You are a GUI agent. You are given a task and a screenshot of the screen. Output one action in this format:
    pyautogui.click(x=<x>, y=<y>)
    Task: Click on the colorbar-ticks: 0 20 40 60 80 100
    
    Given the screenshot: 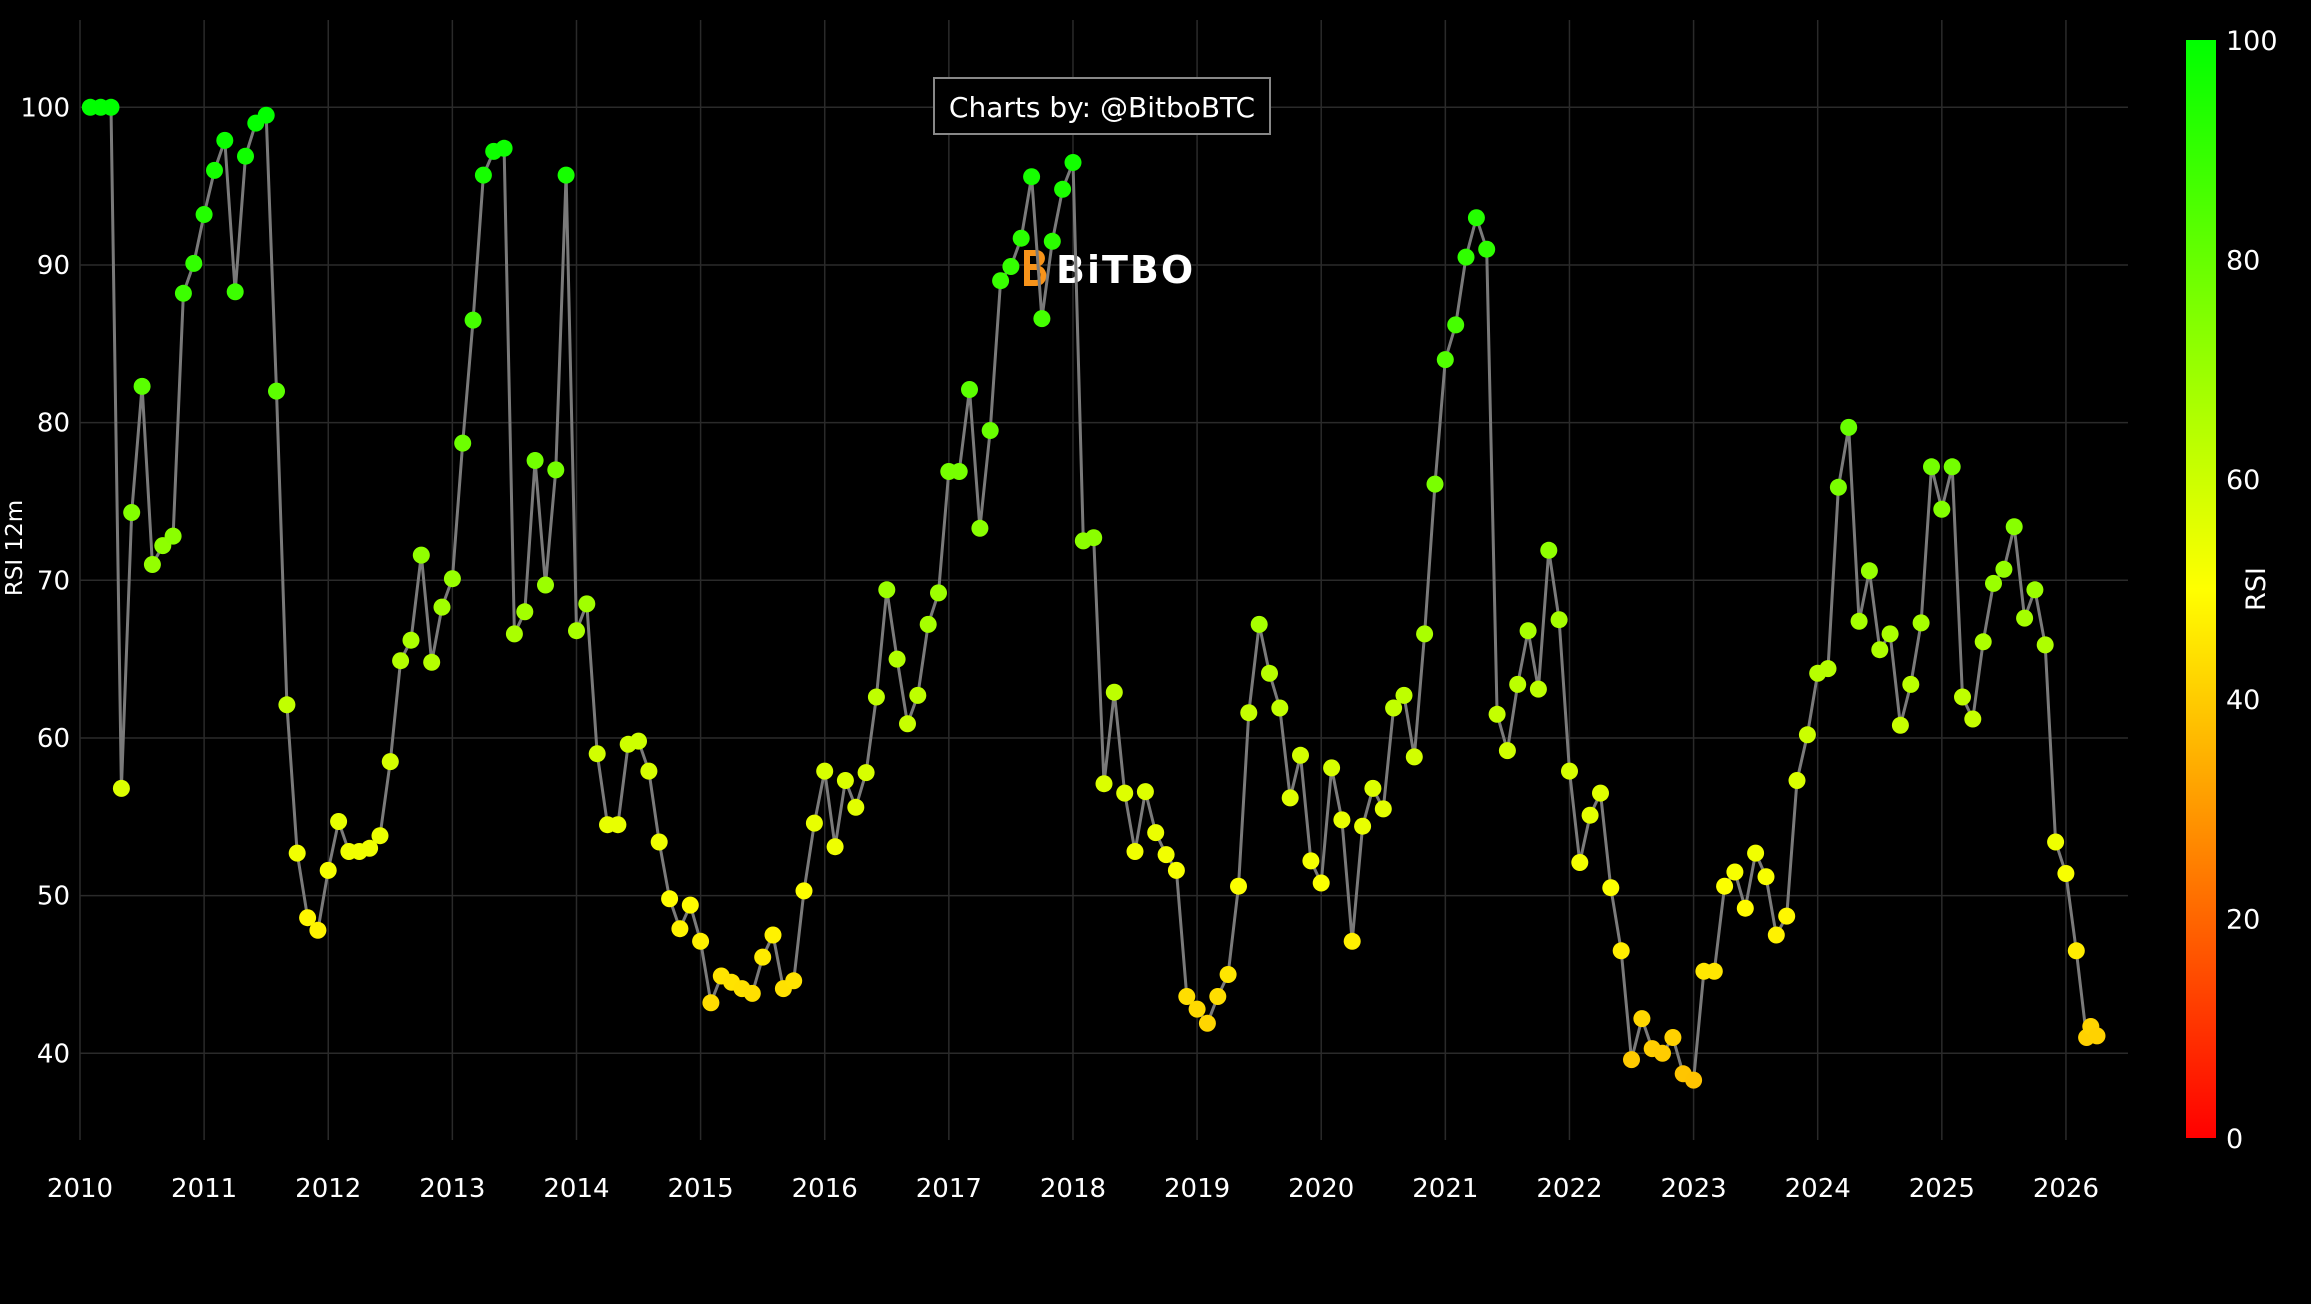 What is the action you would take?
    pyautogui.click(x=2252, y=590)
    